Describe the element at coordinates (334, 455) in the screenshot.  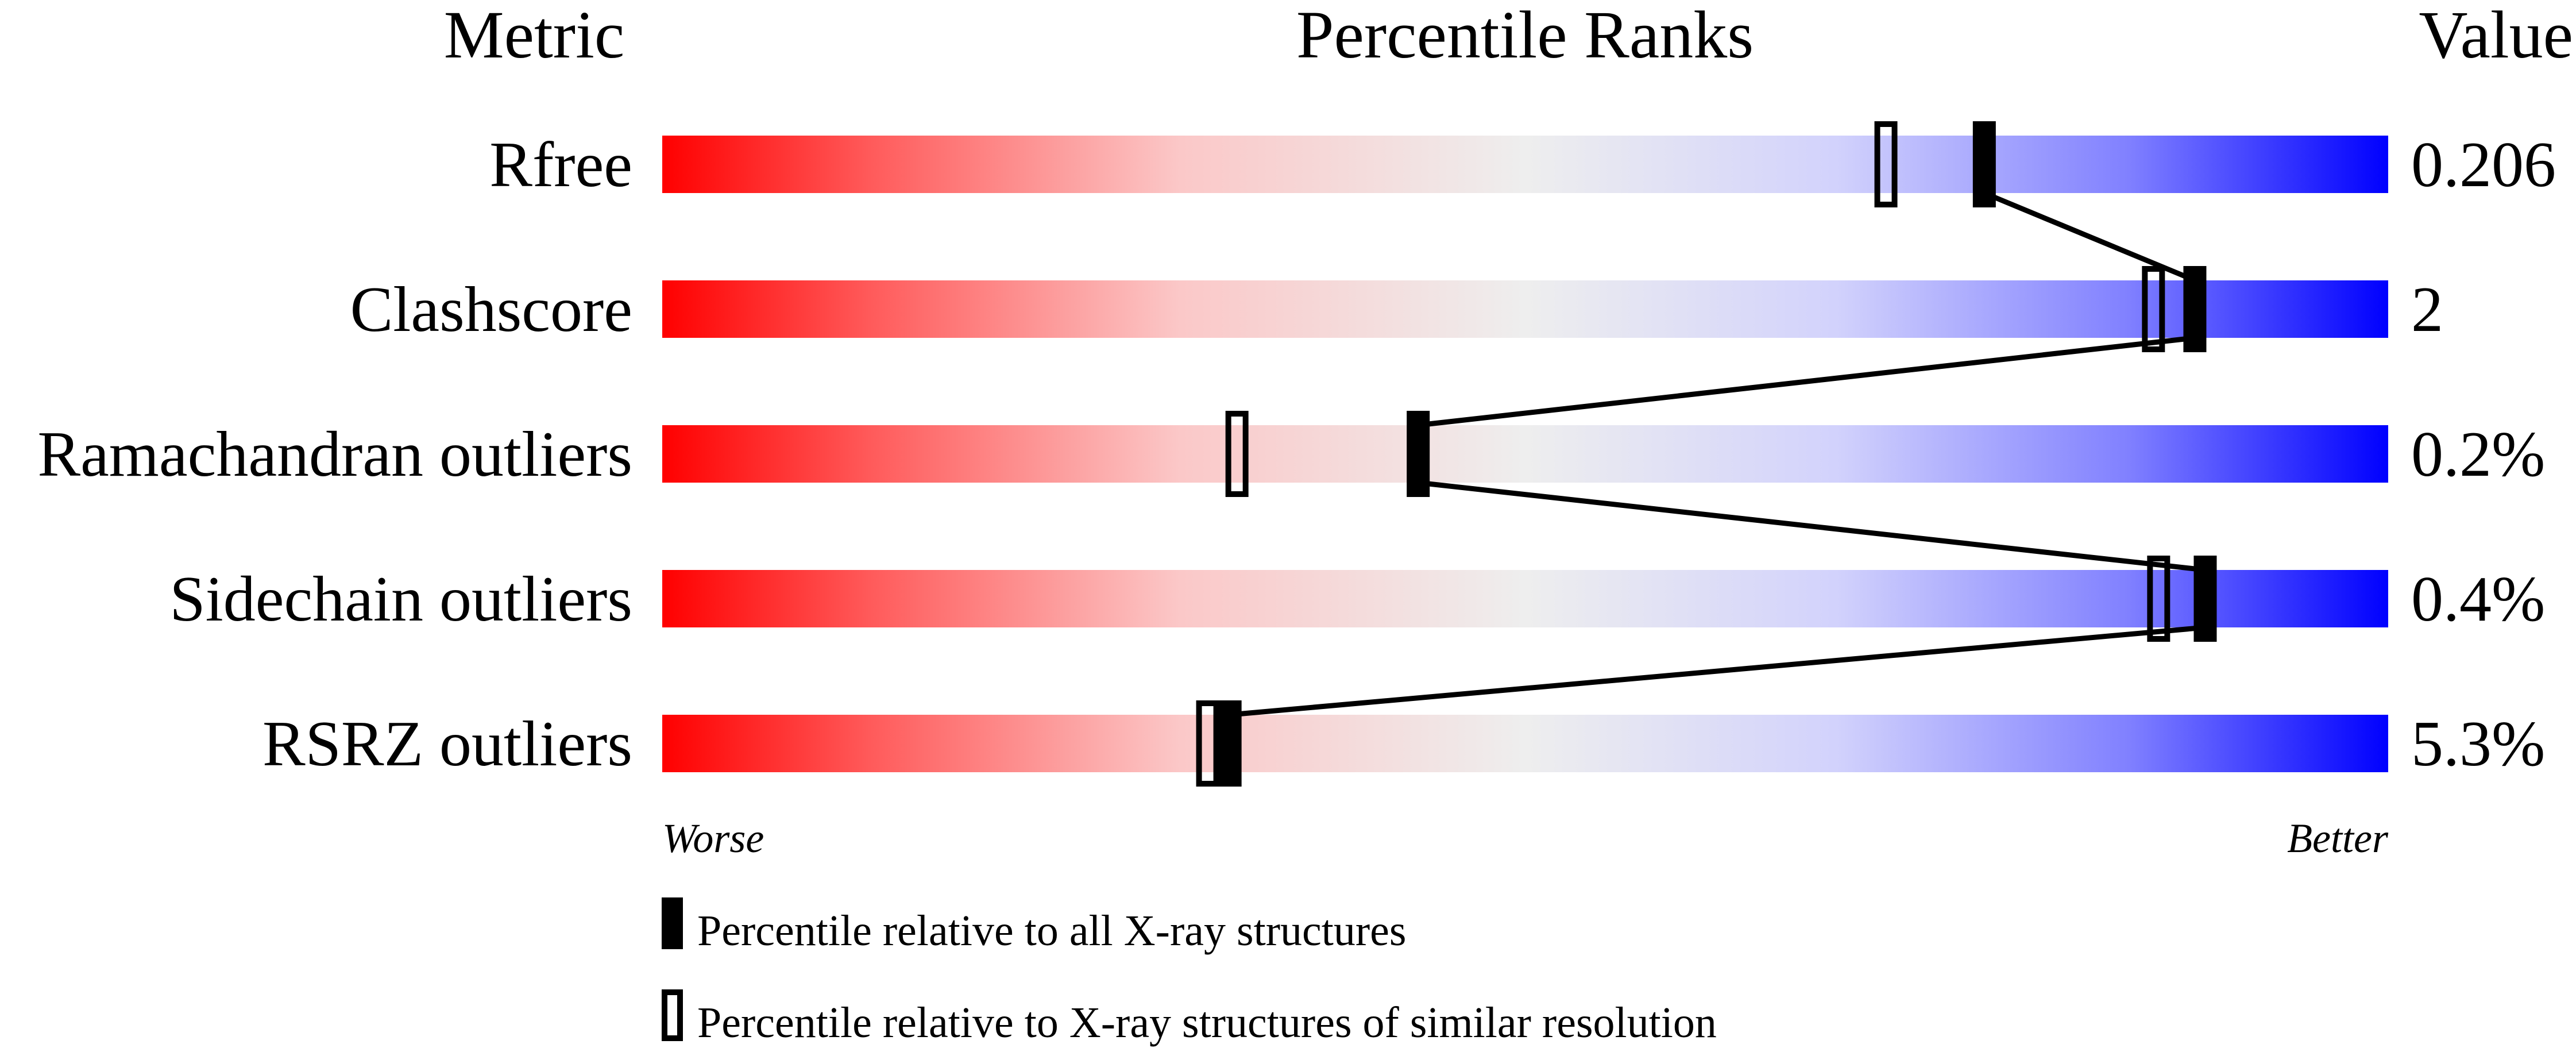
I see `metric-label: Ramachandran outliers` at that location.